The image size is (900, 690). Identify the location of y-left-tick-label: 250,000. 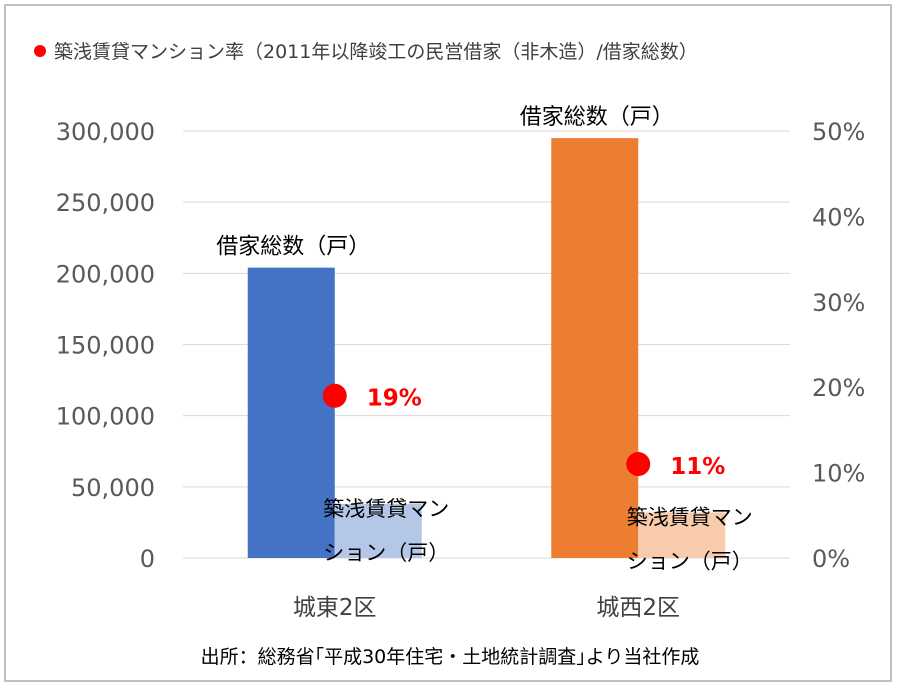
(105, 203).